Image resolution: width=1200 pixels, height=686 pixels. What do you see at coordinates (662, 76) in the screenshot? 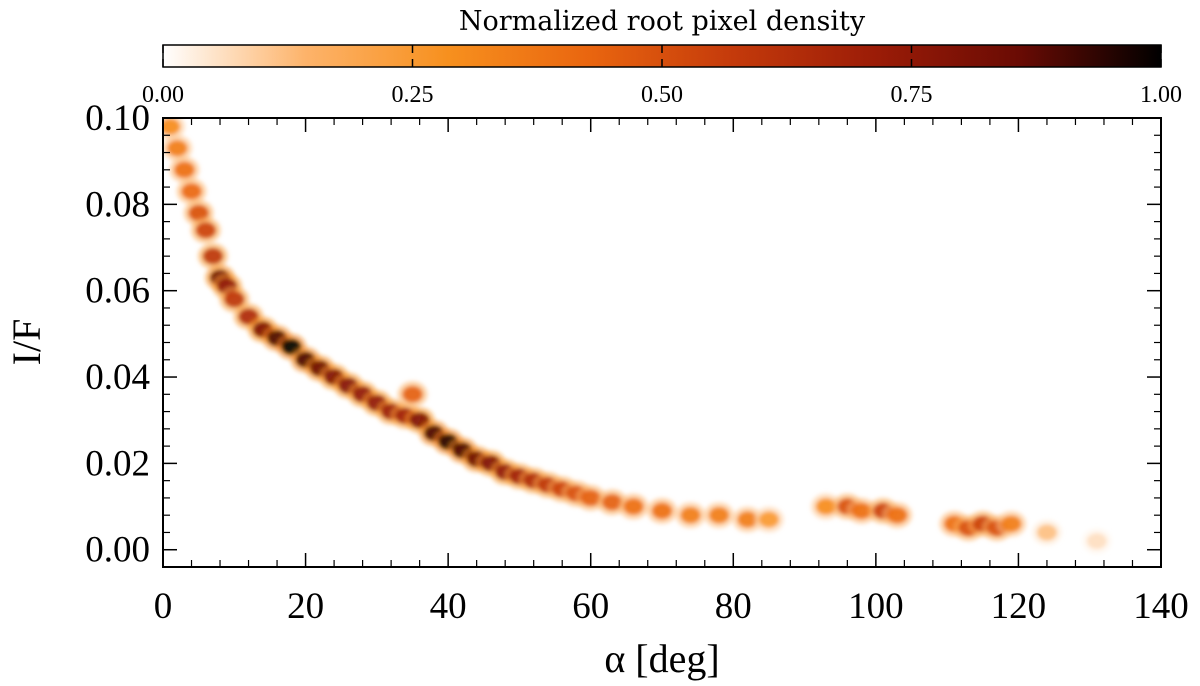
I see `colorbar-ticks: 0.00 0.25 0.50 0.75 1.00` at bounding box center [662, 76].